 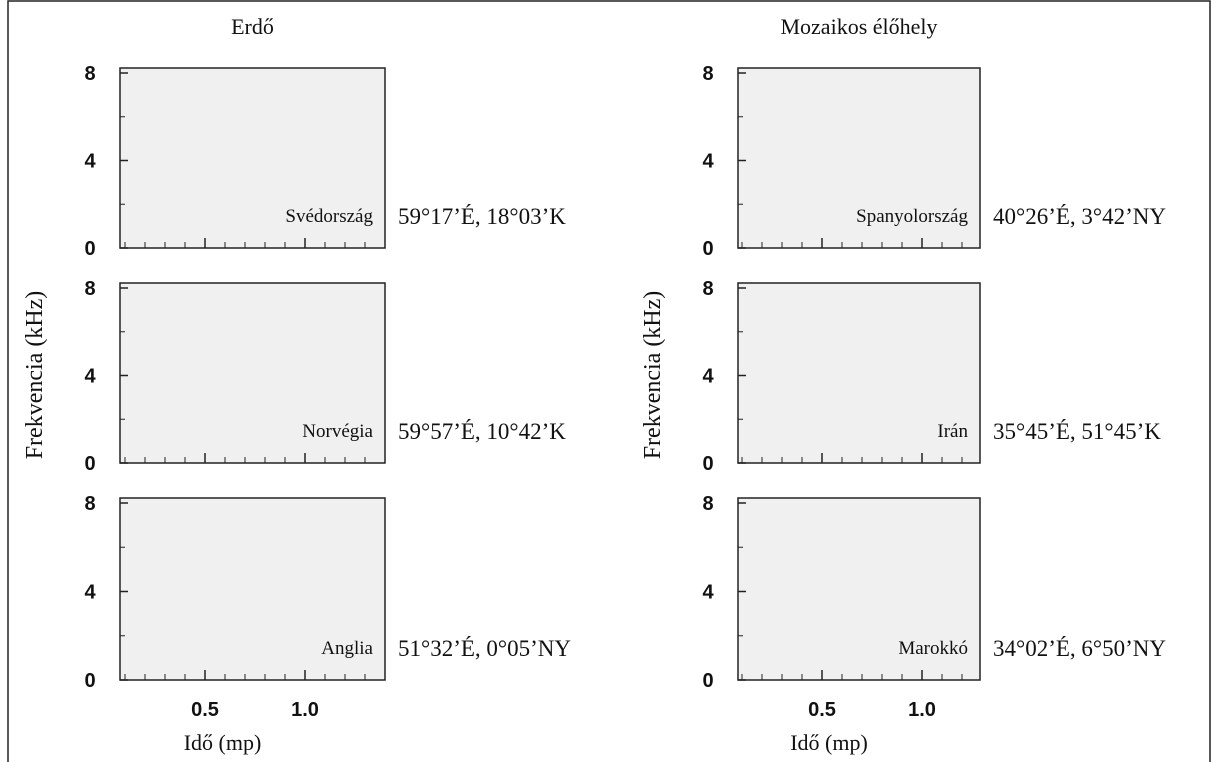 What do you see at coordinates (337, 431) in the screenshot?
I see `country-label: Norvégia` at bounding box center [337, 431].